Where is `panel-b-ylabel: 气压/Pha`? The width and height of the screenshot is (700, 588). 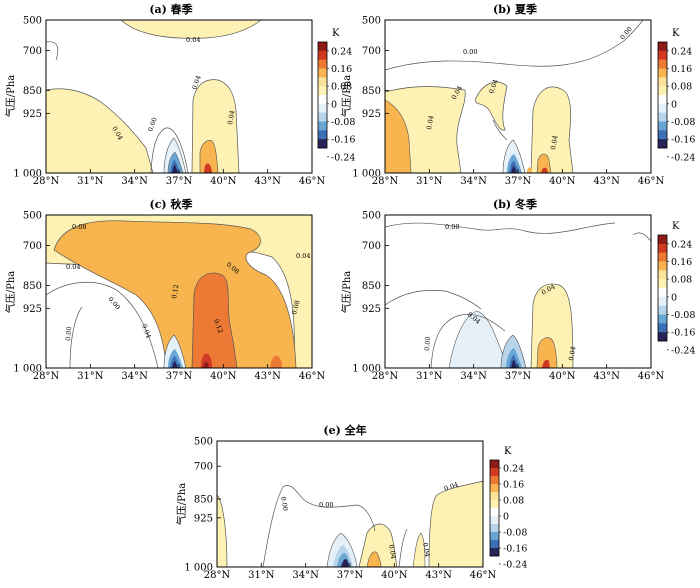
panel-b-ylabel: 气压/Pha is located at coordinates (346, 96).